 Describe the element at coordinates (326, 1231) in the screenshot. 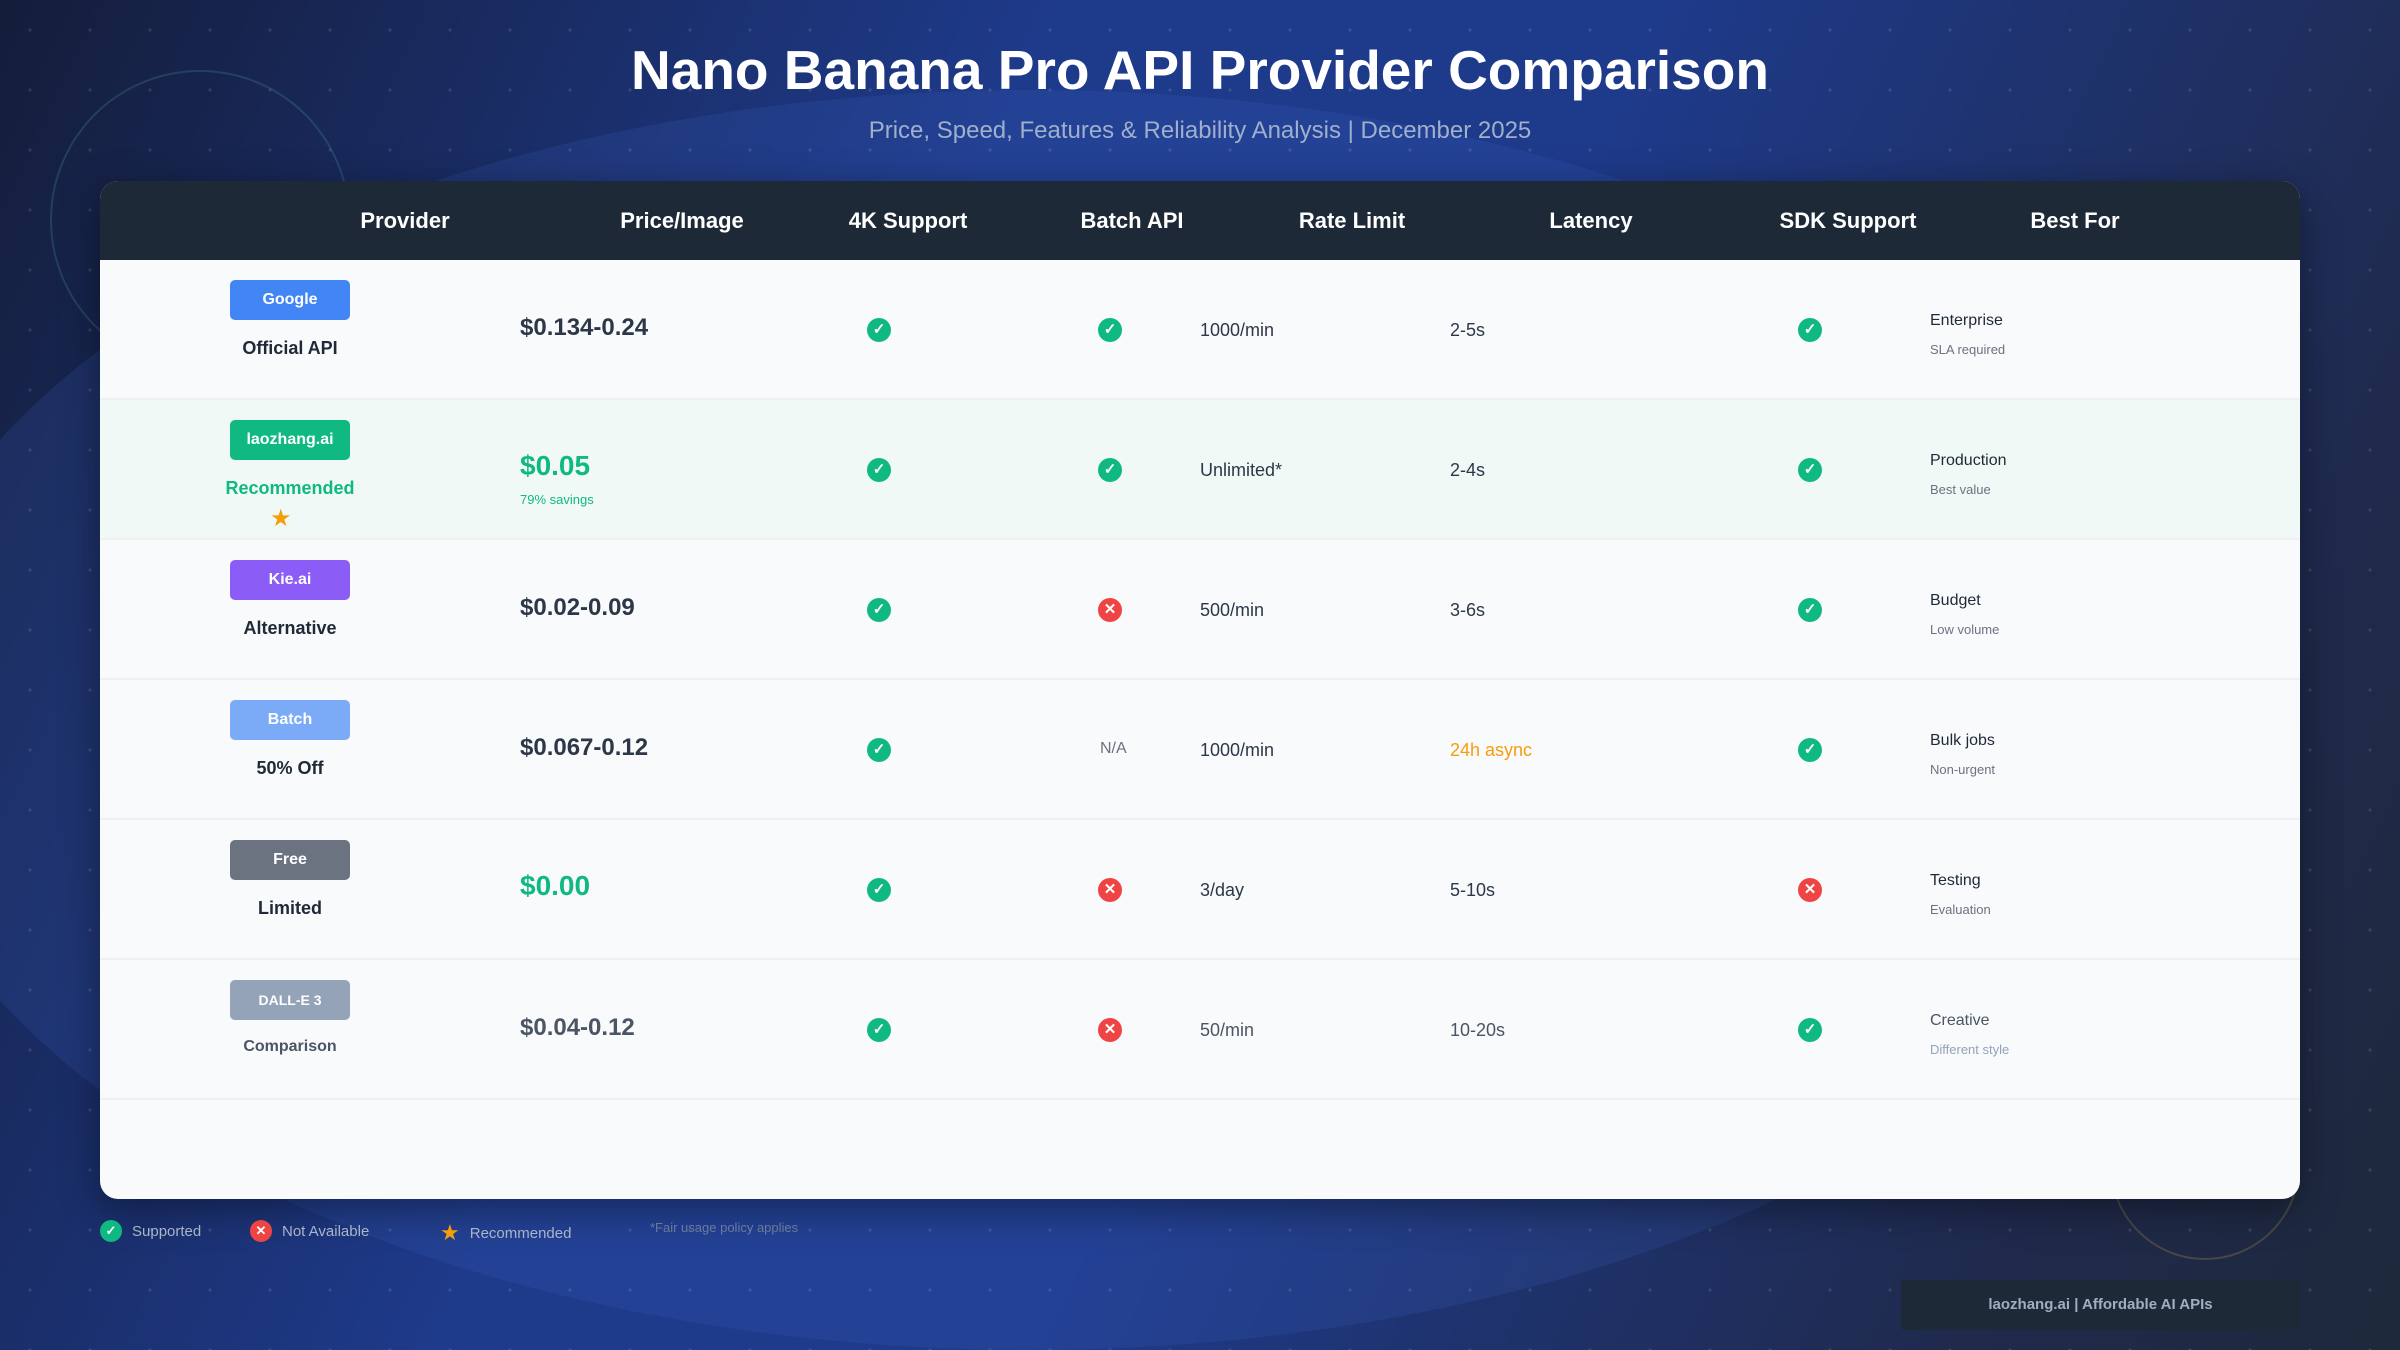

I see `legend-label: Not Available` at that location.